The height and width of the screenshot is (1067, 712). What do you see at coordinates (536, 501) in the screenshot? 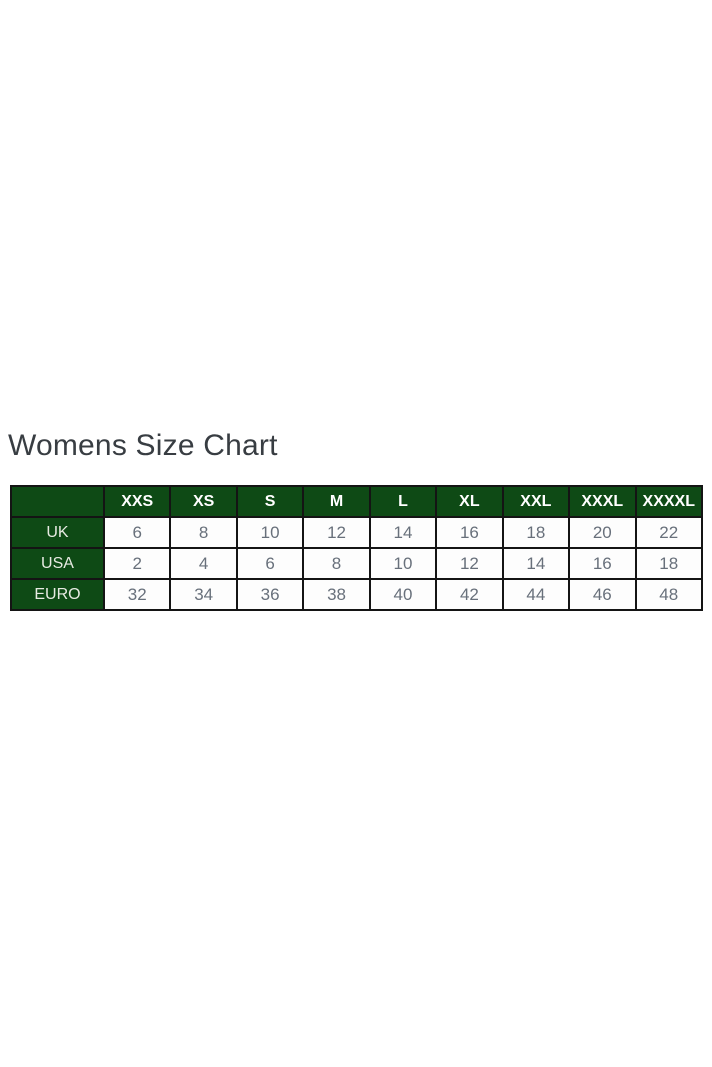
I see `header-cell-xxl: XXL` at bounding box center [536, 501].